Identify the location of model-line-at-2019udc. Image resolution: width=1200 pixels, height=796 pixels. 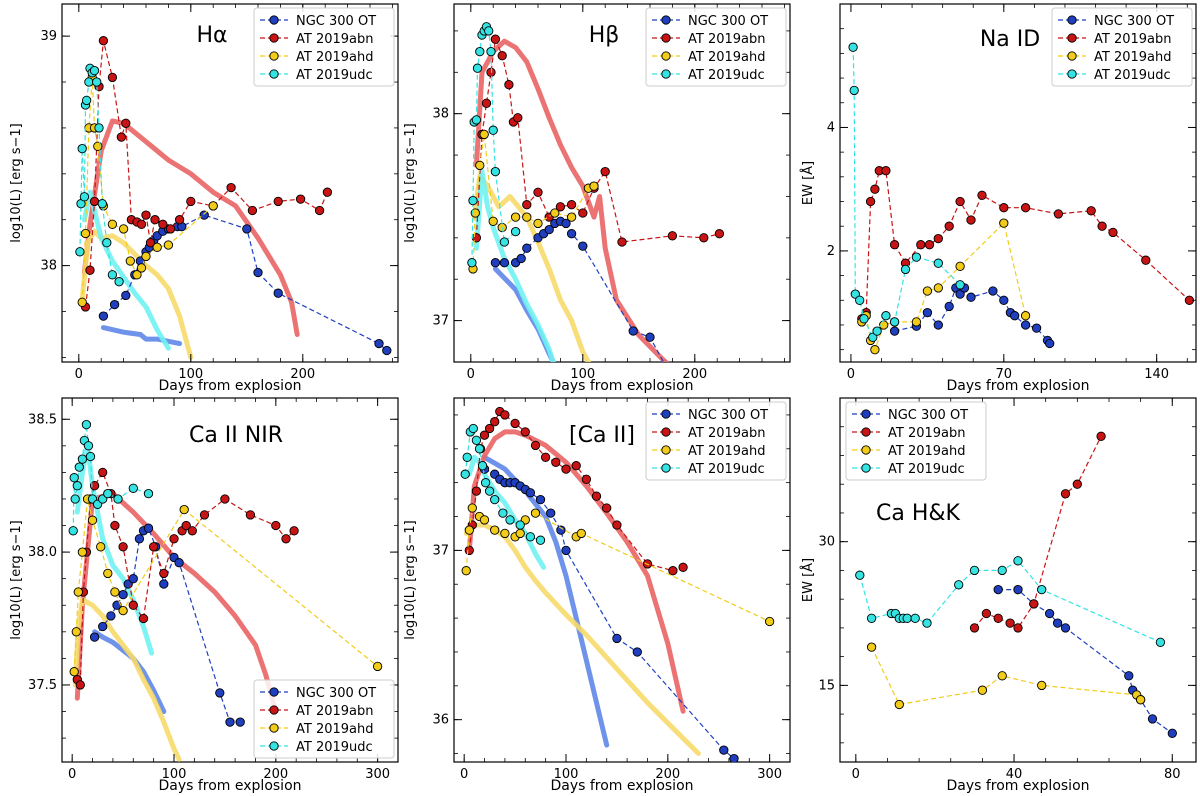
(514, 265).